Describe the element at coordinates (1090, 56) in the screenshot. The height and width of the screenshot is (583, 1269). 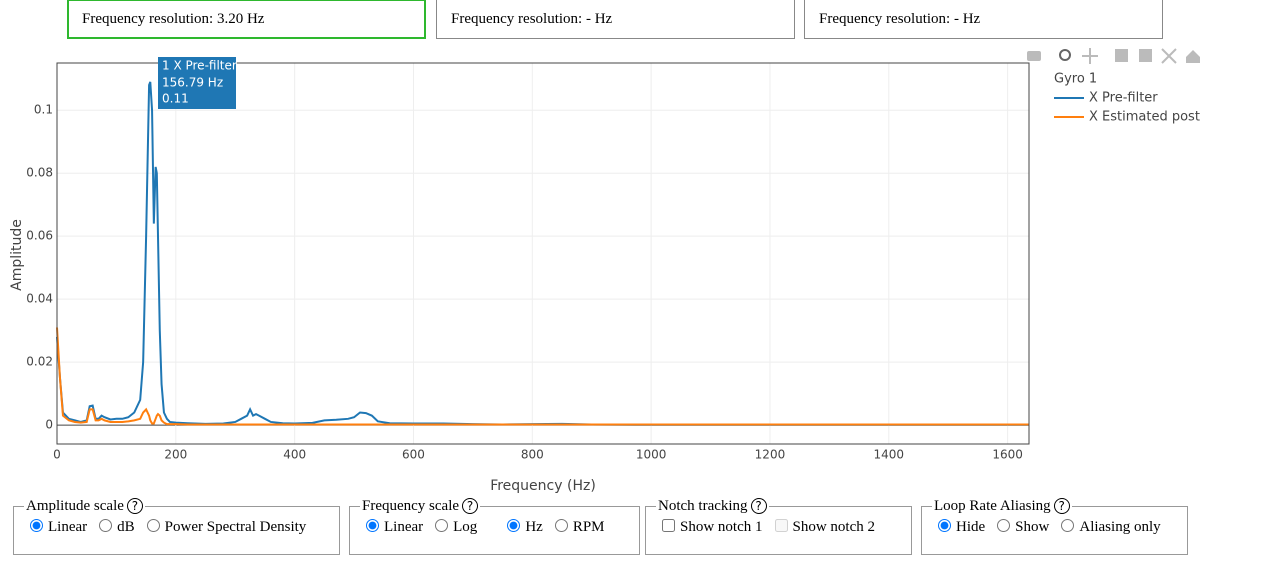
I see `pan-icon` at that location.